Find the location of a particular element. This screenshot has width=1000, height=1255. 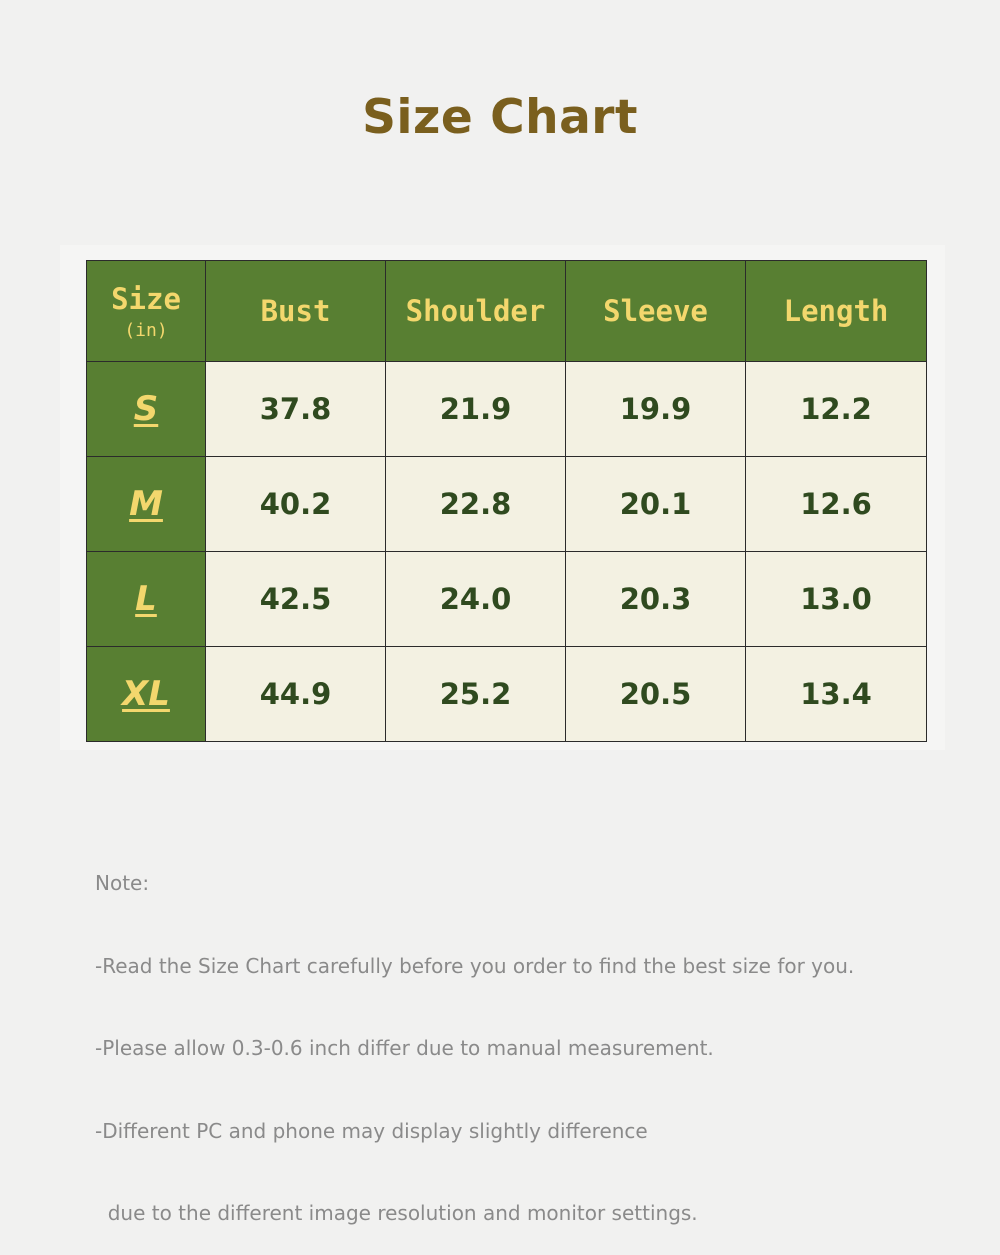

header-bust: Bust is located at coordinates (295, 311).